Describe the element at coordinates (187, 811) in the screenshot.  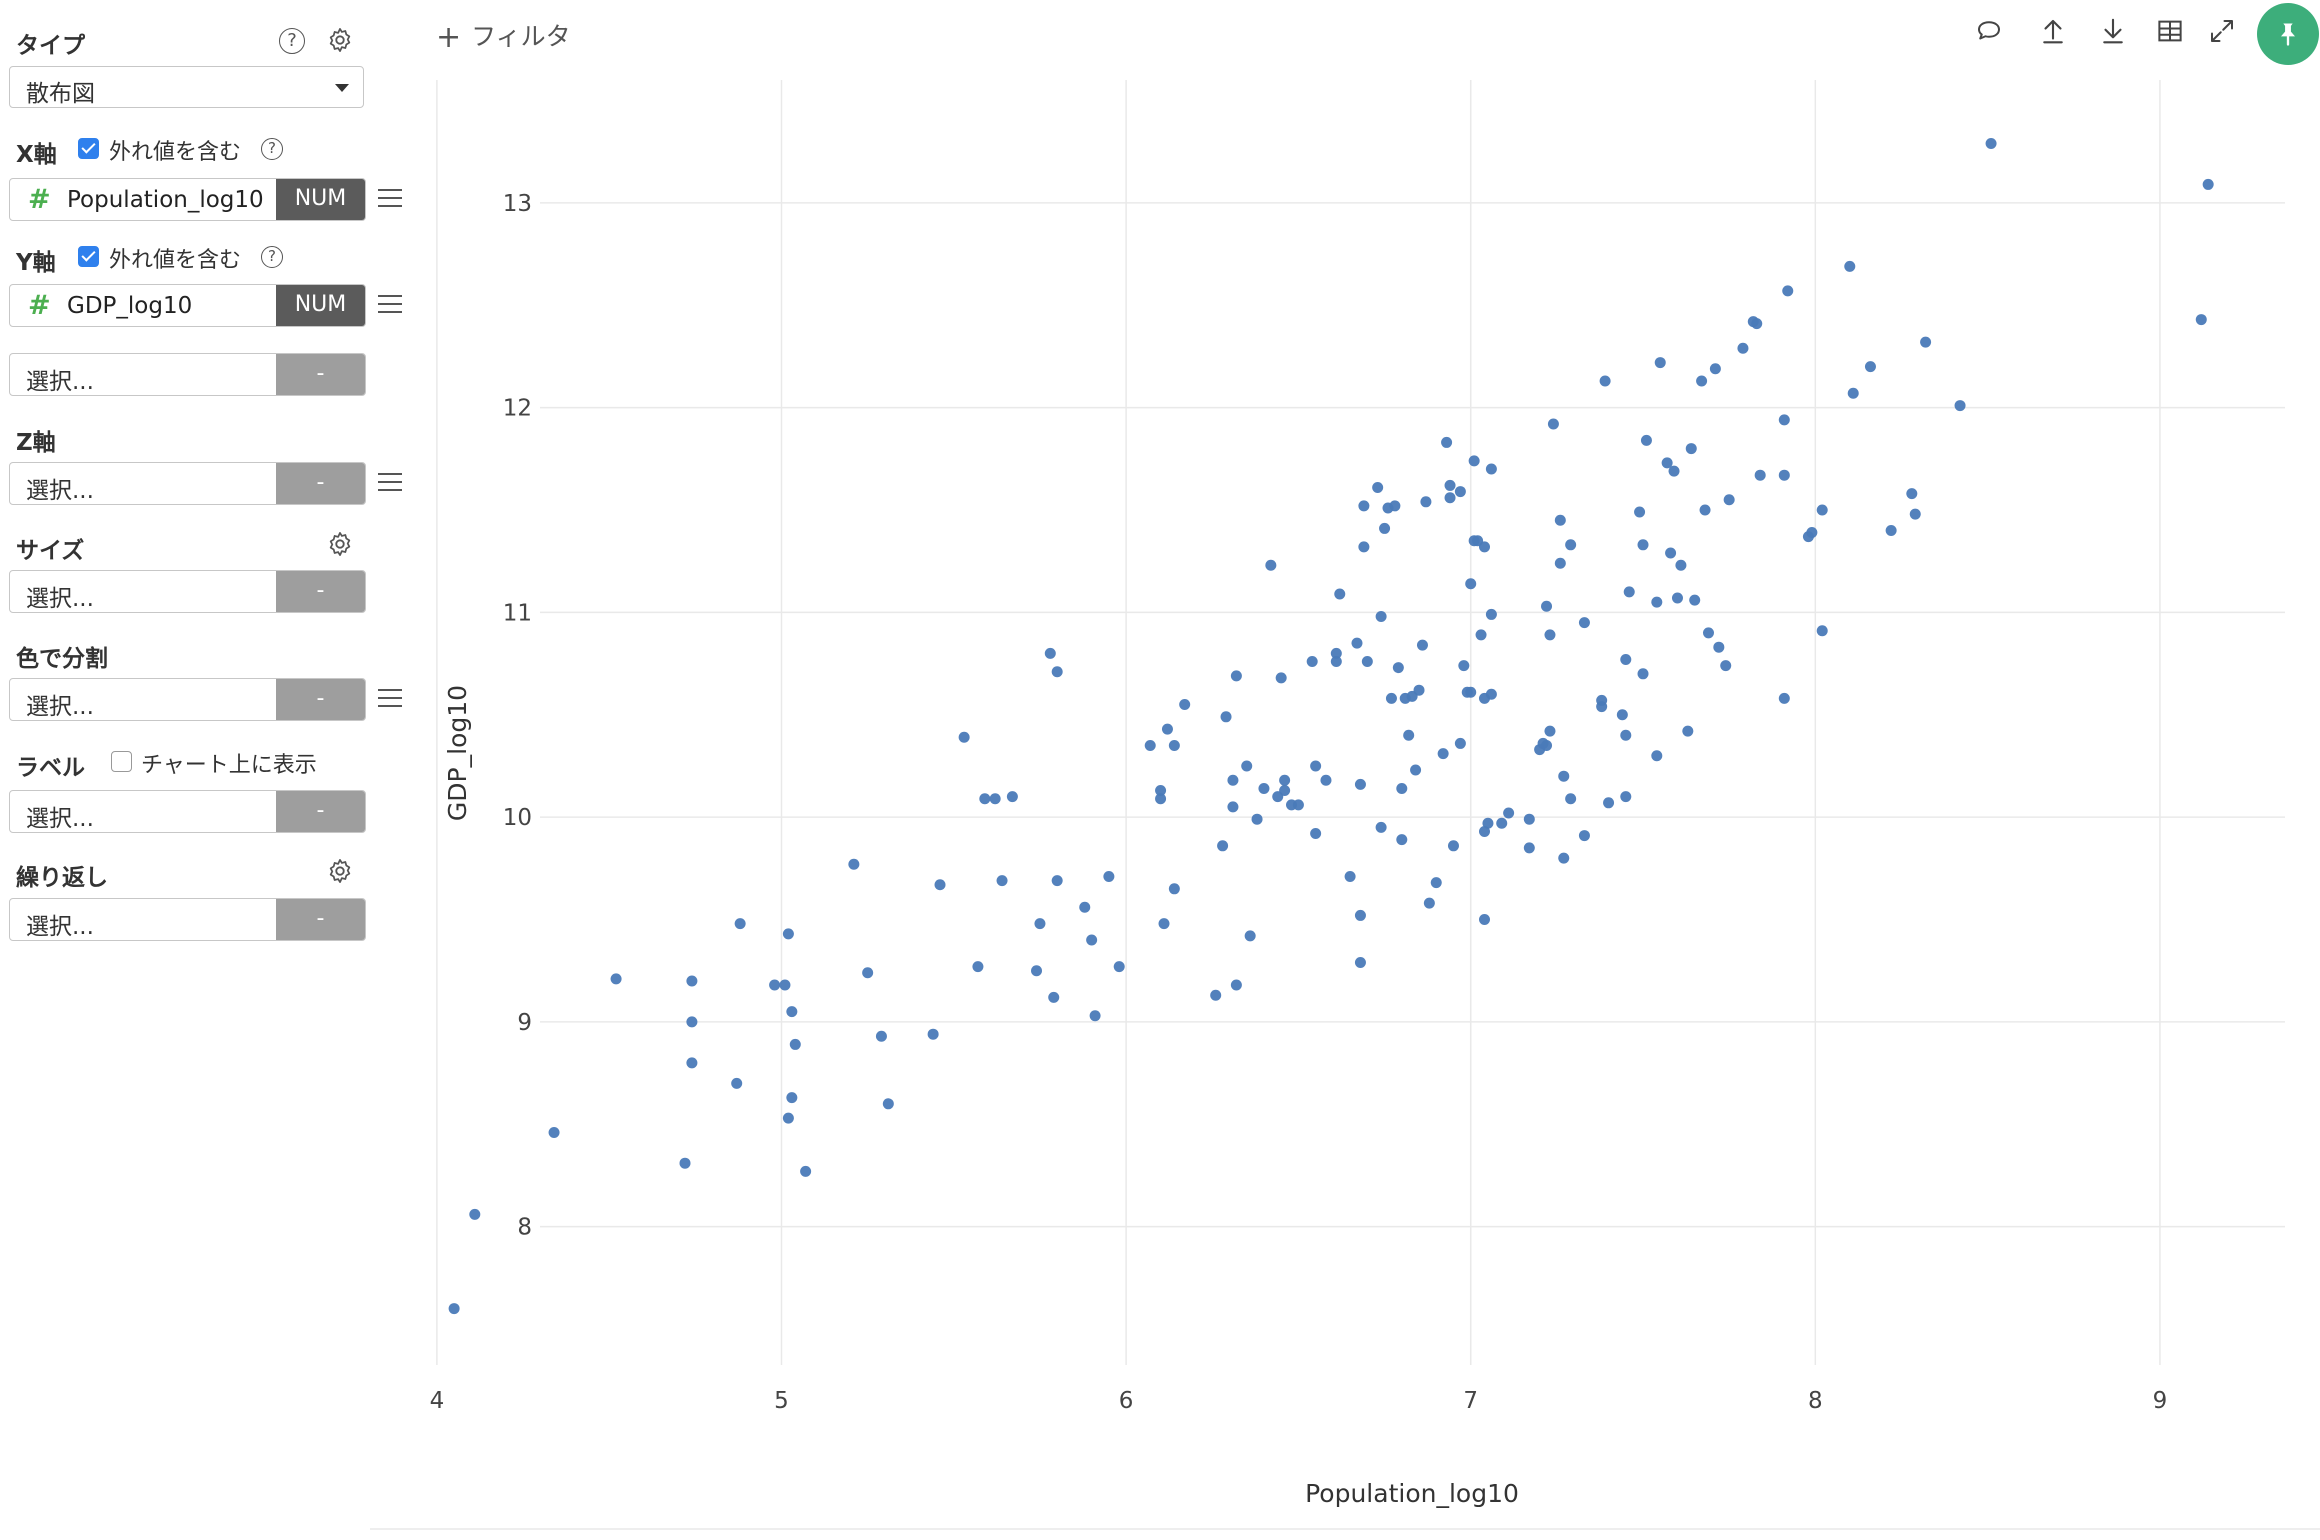
I see `label-field: 選択... -` at that location.